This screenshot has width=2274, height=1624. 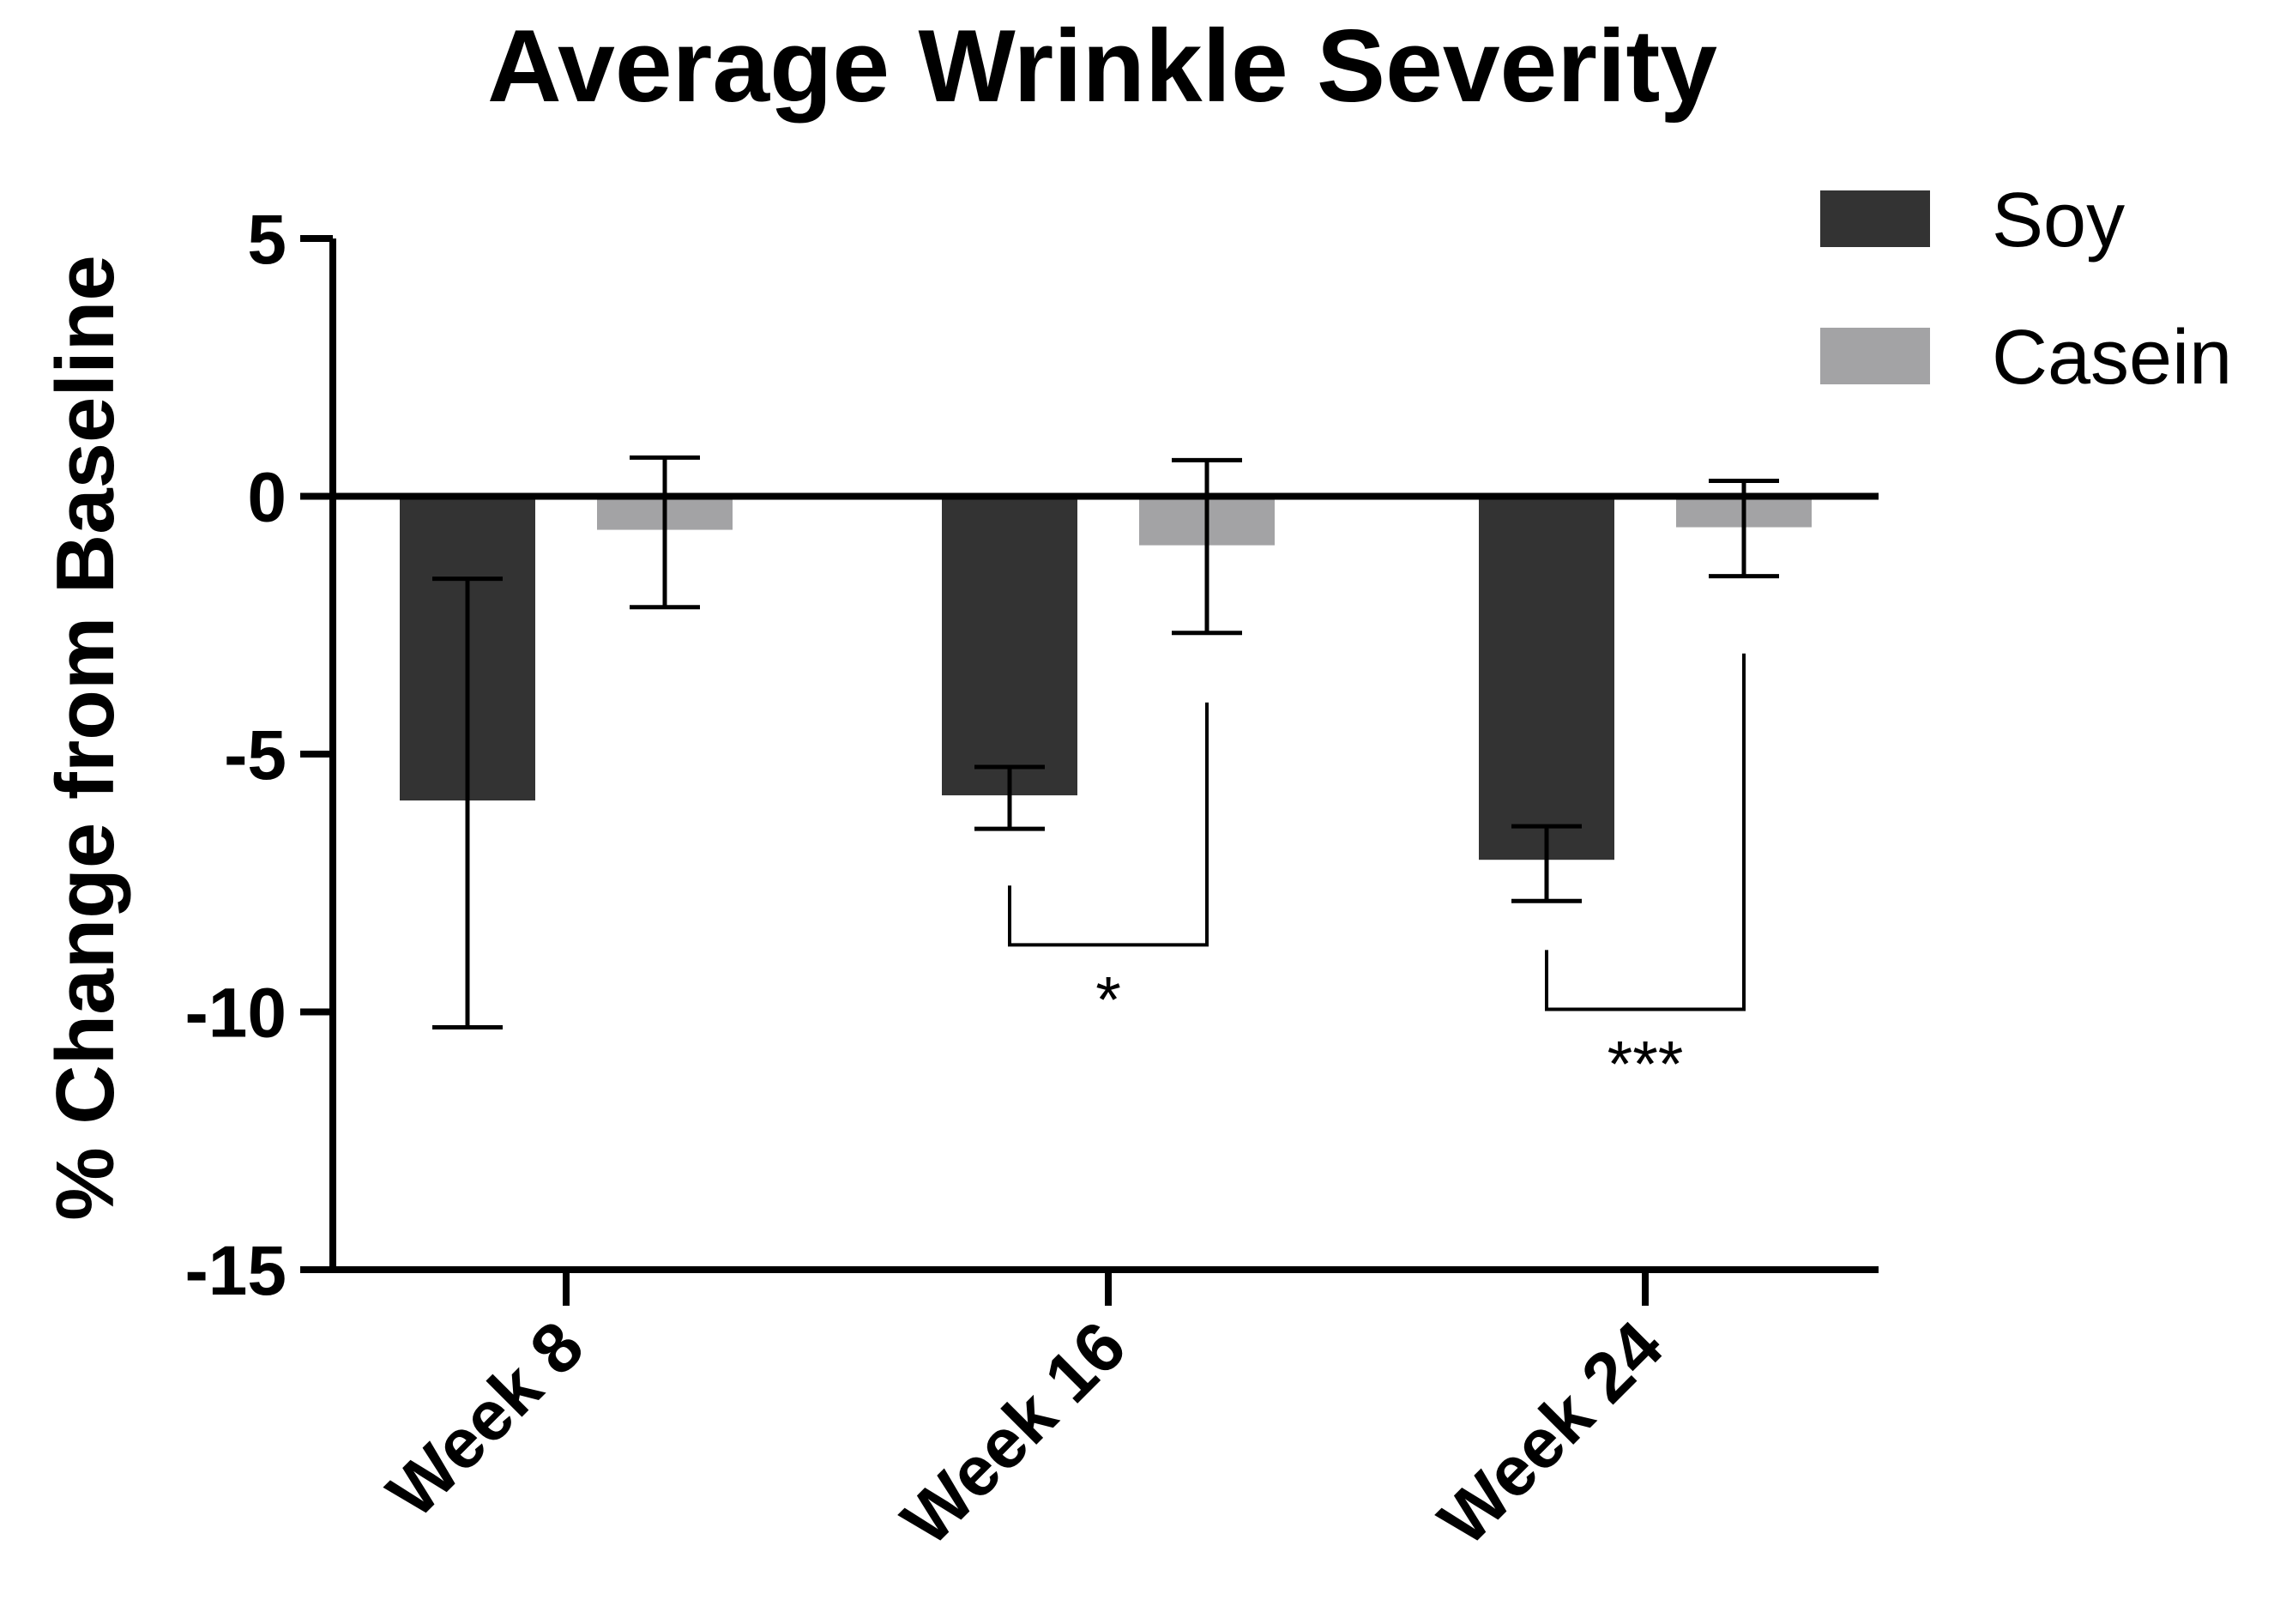 What do you see at coordinates (1875, 356) in the screenshot?
I see `legend-swatch-casein` at bounding box center [1875, 356].